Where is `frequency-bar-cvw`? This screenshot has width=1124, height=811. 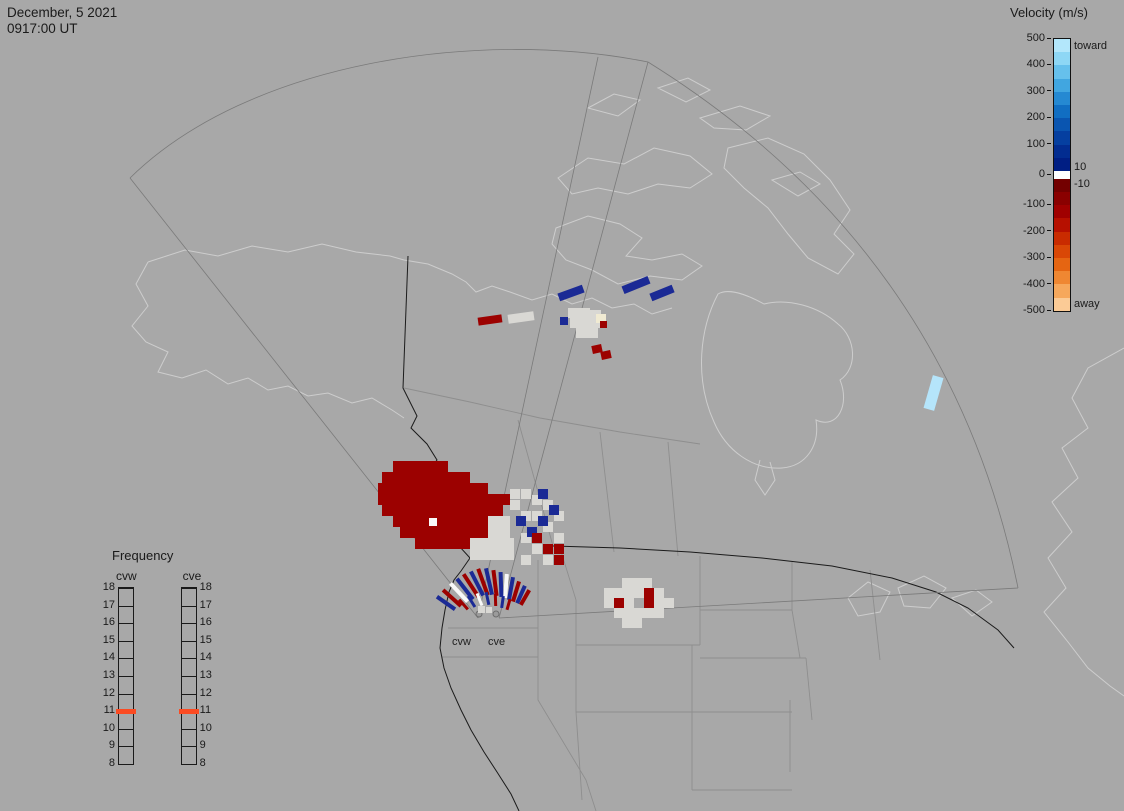 frequency-bar-cvw is located at coordinates (126, 676).